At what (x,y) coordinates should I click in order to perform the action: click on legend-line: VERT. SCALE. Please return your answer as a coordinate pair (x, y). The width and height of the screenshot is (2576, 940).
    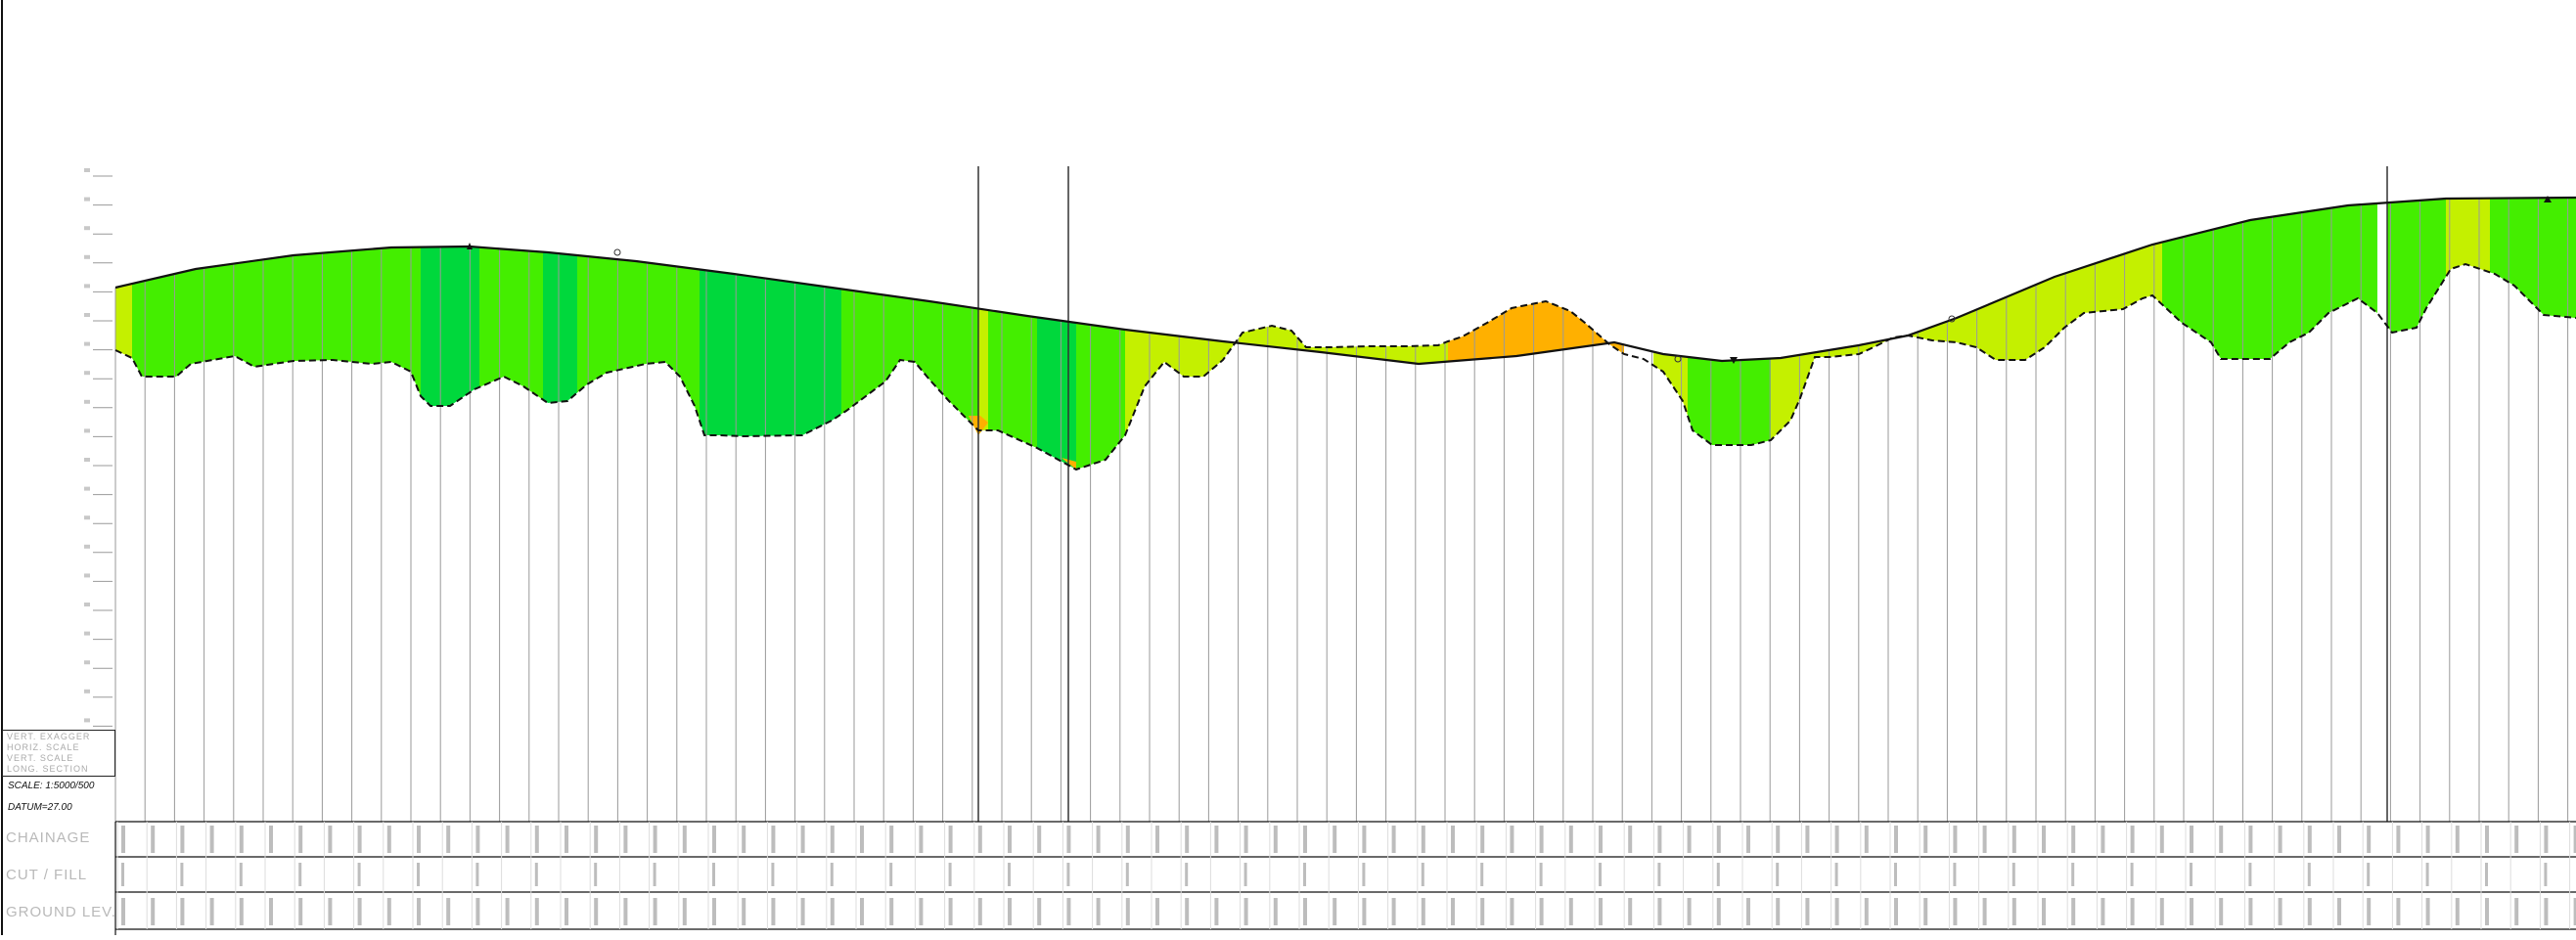
    Looking at the image, I should click on (40, 758).